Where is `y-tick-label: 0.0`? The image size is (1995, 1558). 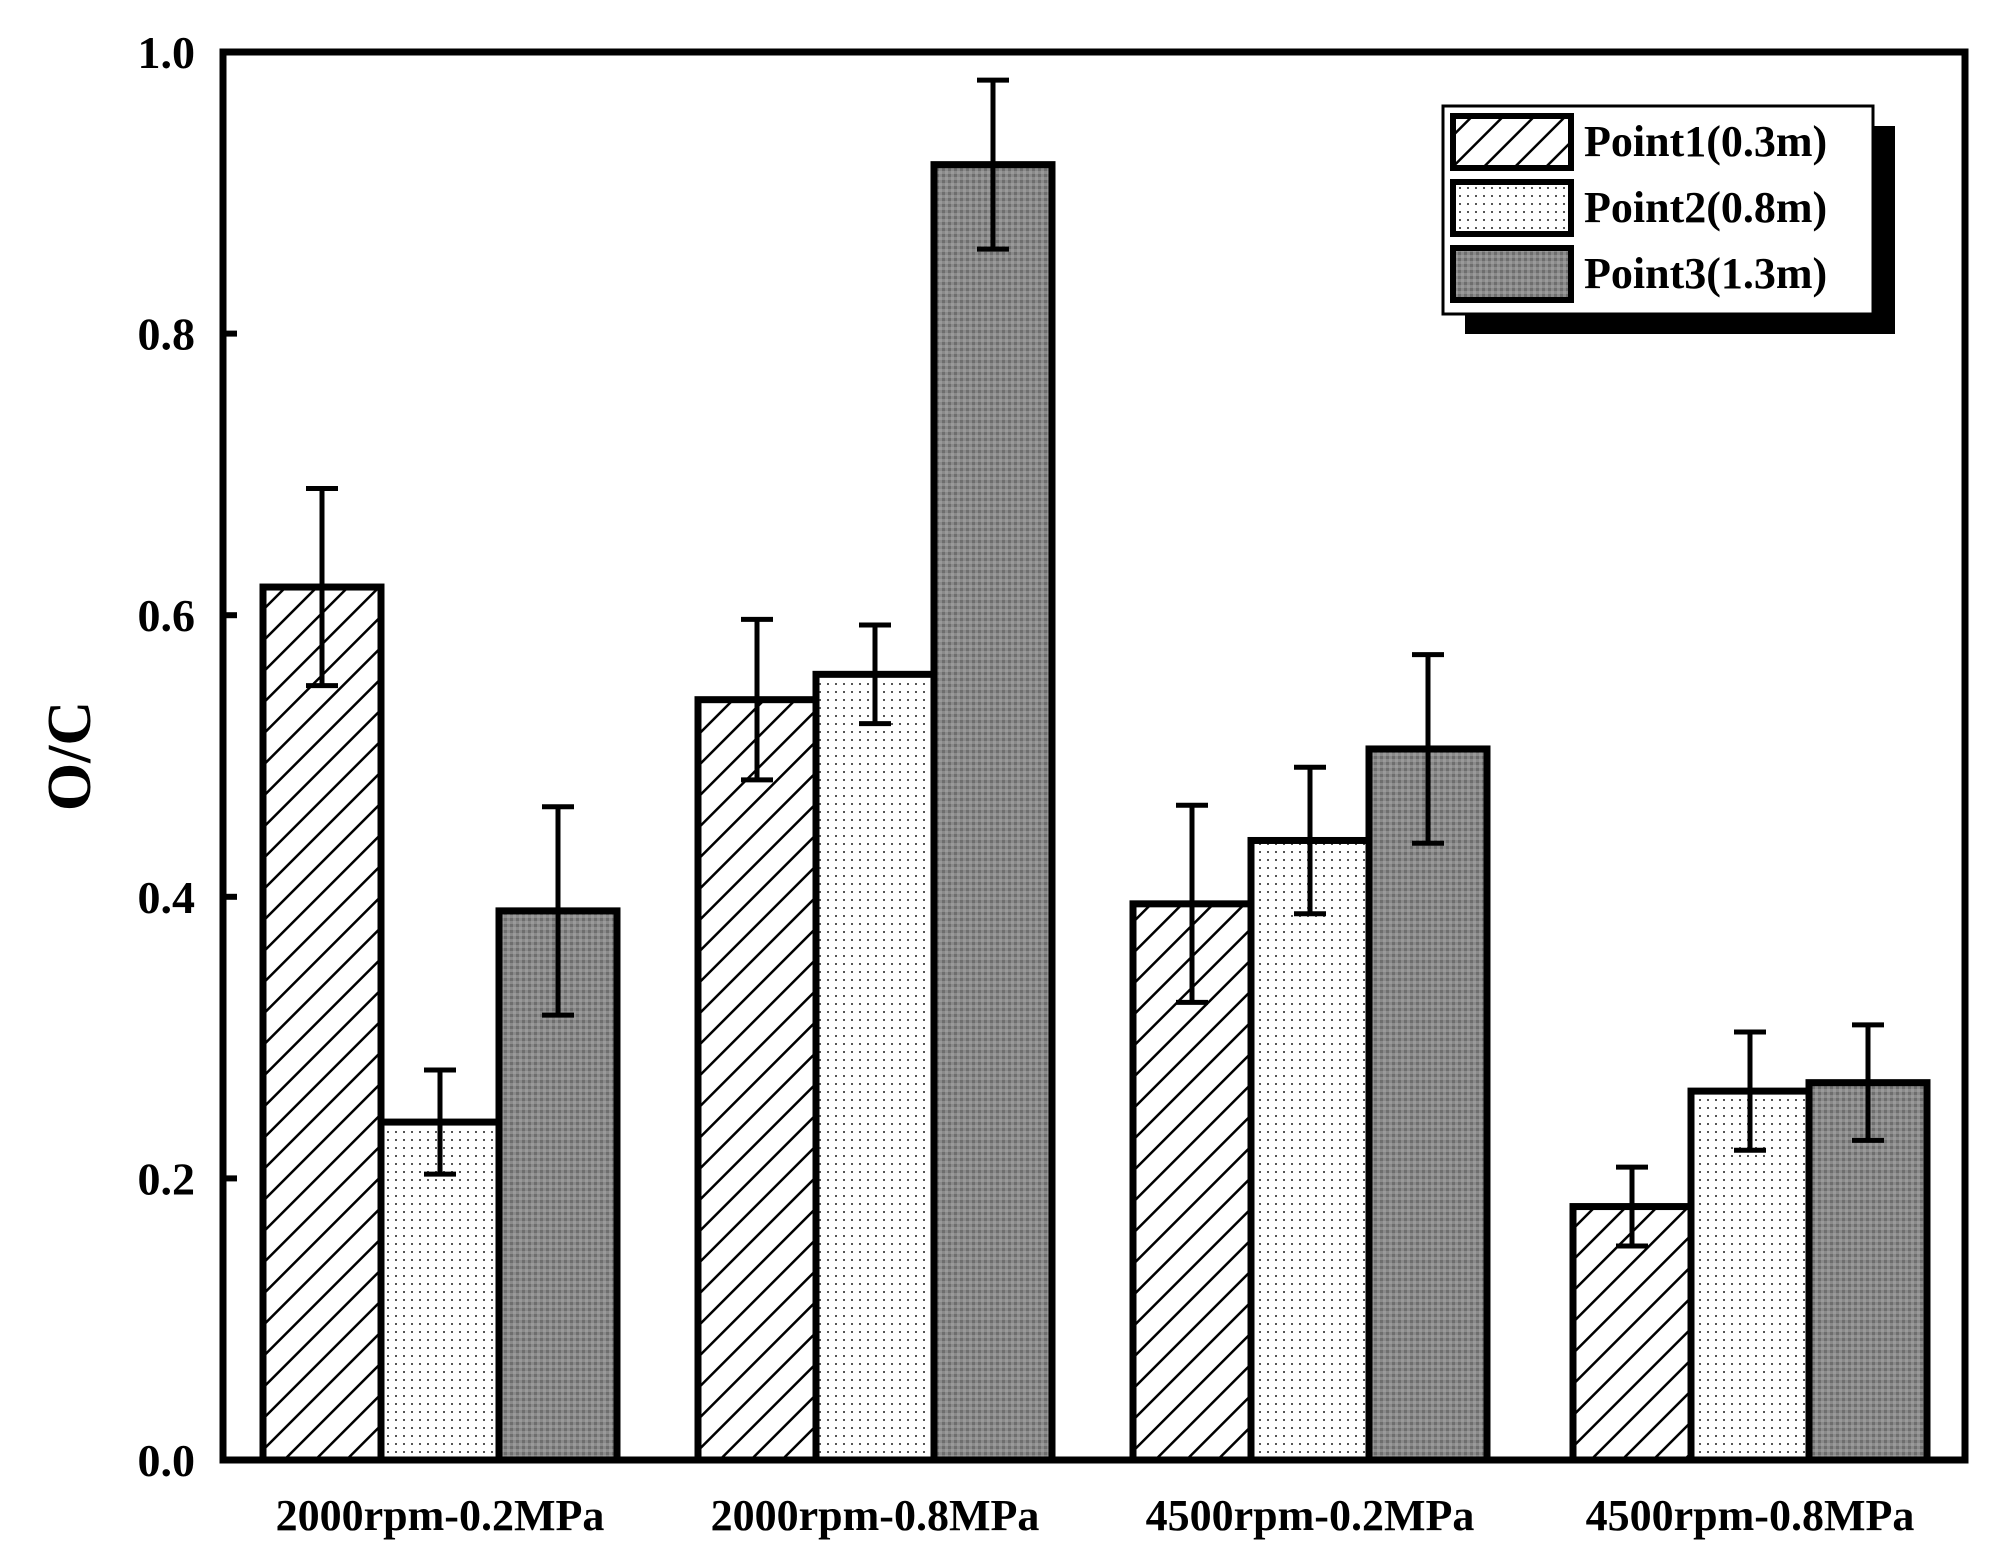 y-tick-label: 0.0 is located at coordinates (167, 1460).